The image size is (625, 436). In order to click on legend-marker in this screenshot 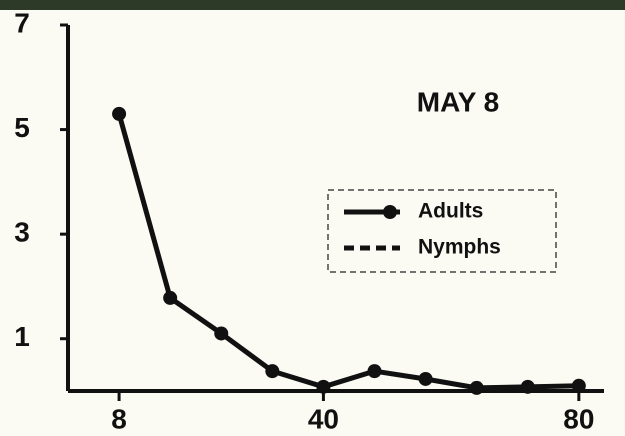, I will do `click(390, 212)`.